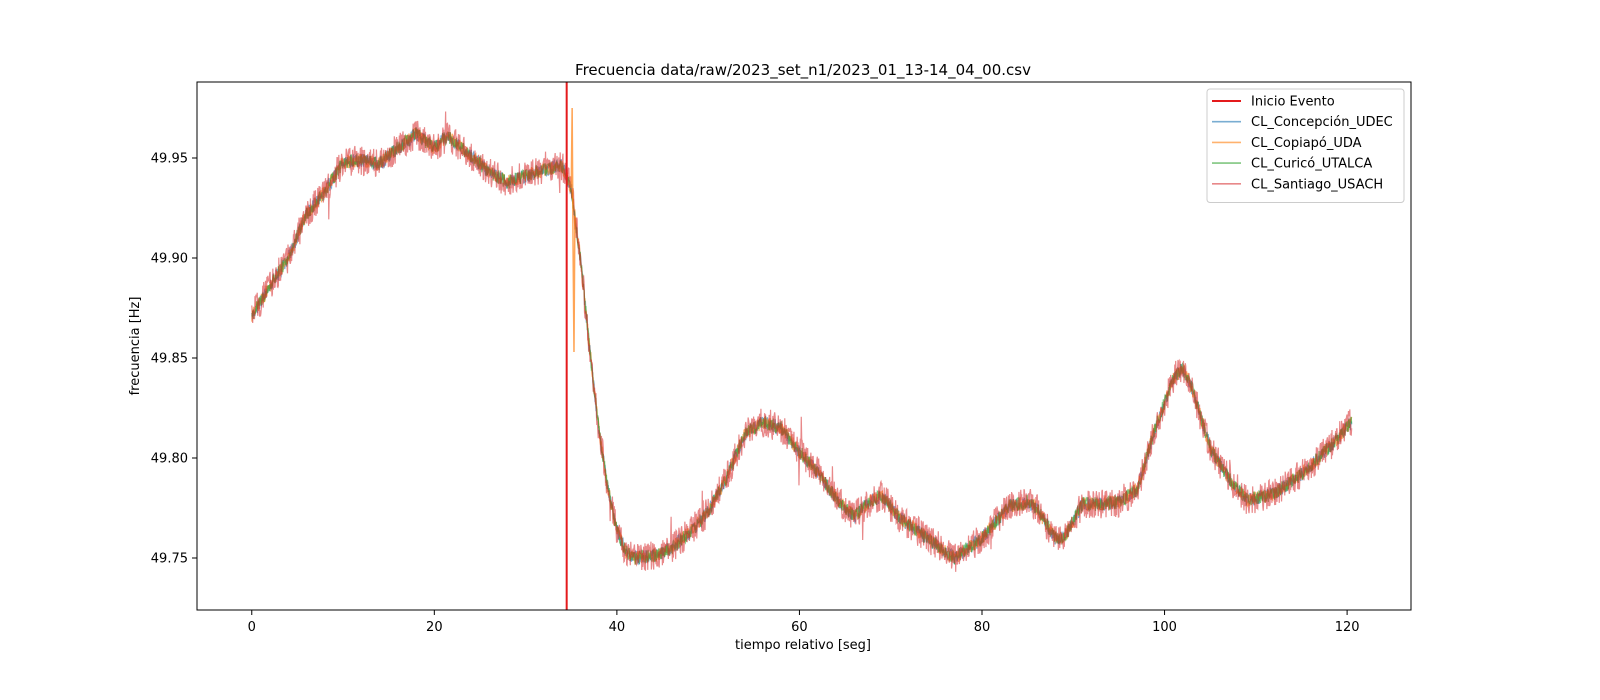 Image resolution: width=1600 pixels, height=700 pixels. What do you see at coordinates (1164, 627) in the screenshot?
I see `x-tick-label: 100` at bounding box center [1164, 627].